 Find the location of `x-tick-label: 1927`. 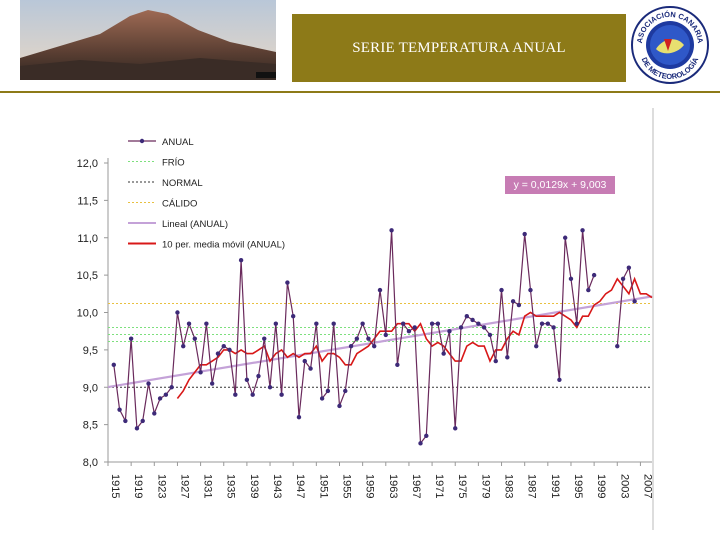

x-tick-label: 1927 is located at coordinates (184, 486).